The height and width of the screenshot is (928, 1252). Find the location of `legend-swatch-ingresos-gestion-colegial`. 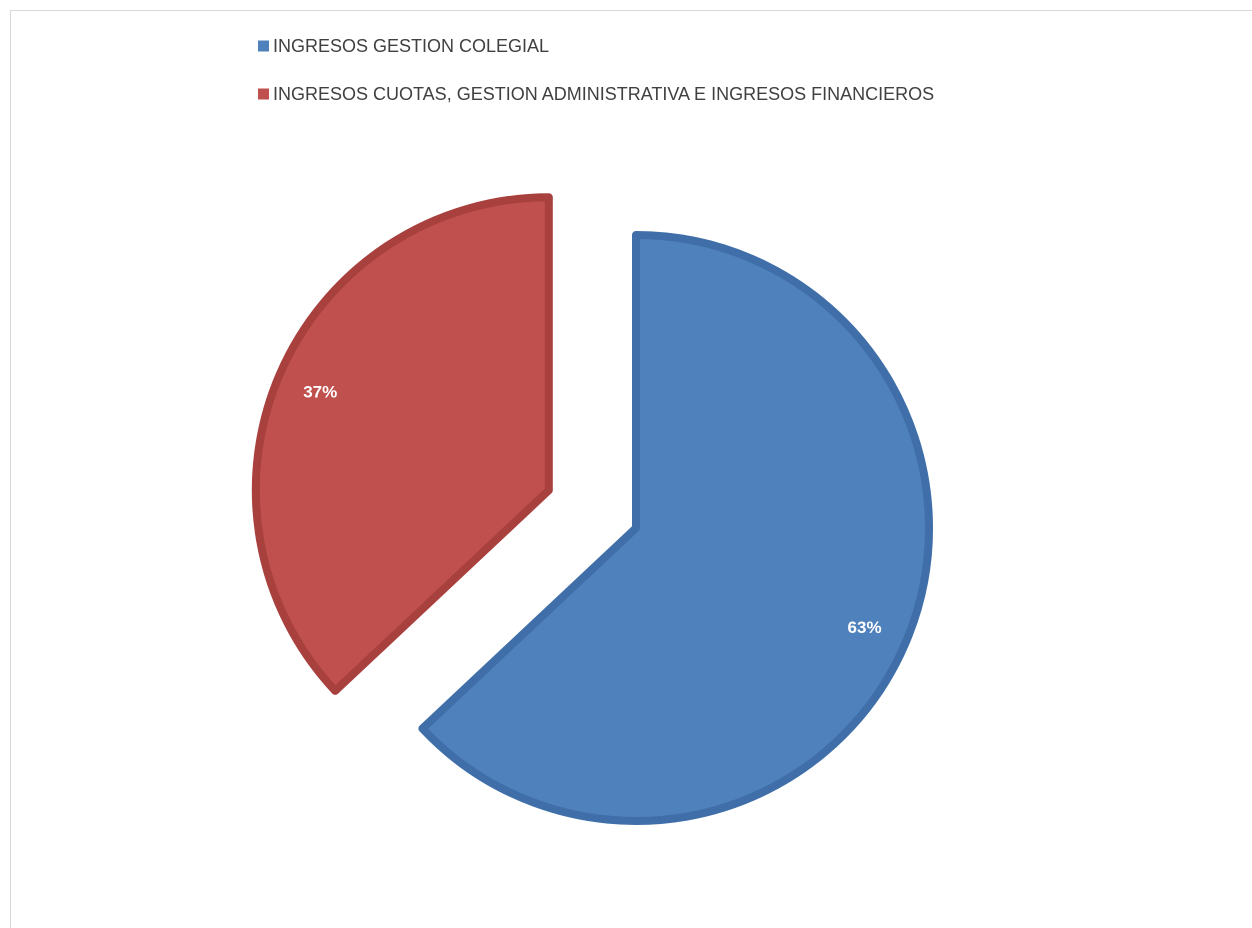

legend-swatch-ingresos-gestion-colegial is located at coordinates (263, 46).